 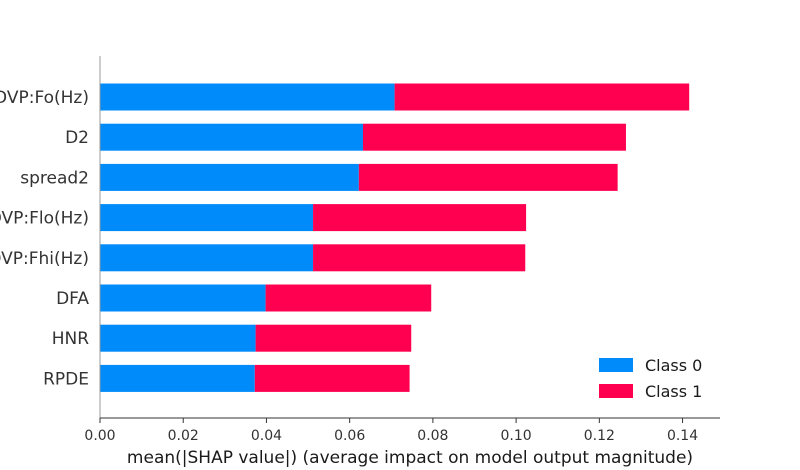 I want to click on y-tick-label: D2, so click(x=77, y=138).